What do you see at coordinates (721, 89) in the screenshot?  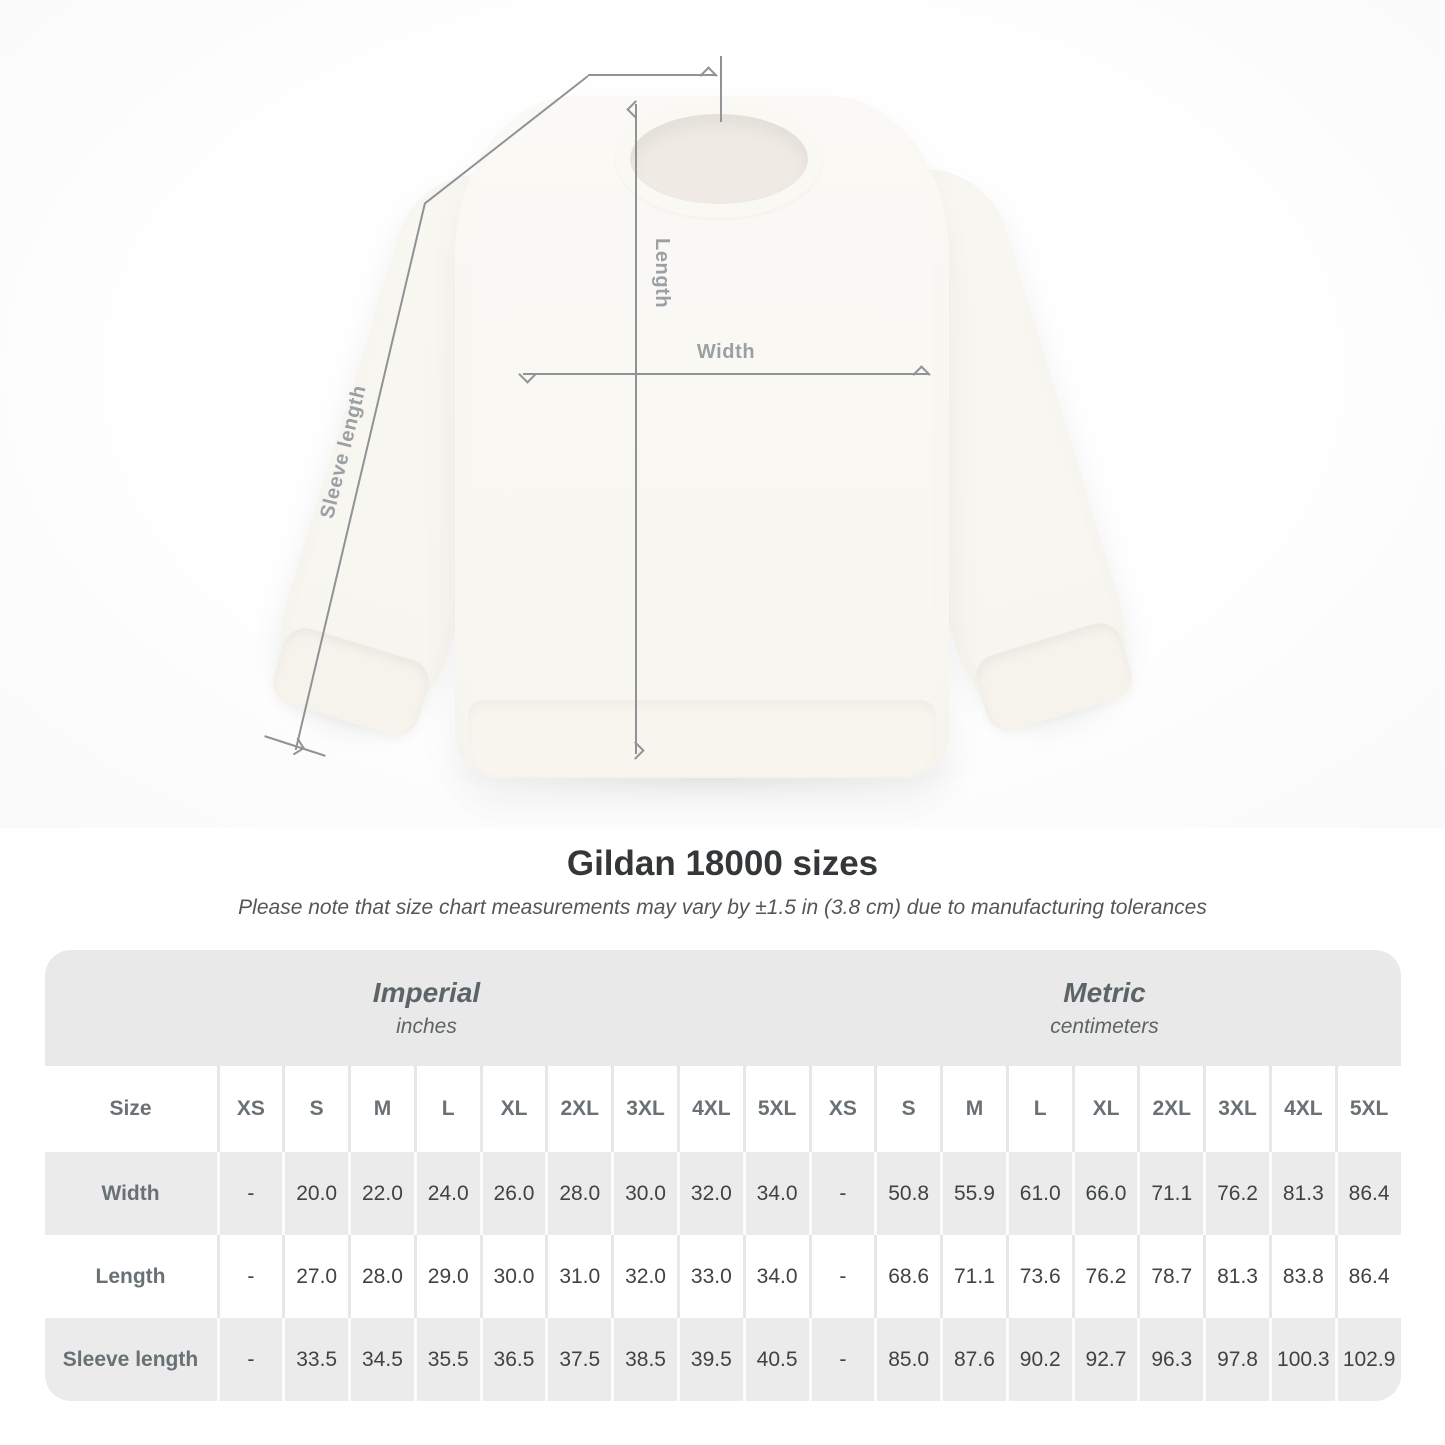 I see `neck-reference-tick` at bounding box center [721, 89].